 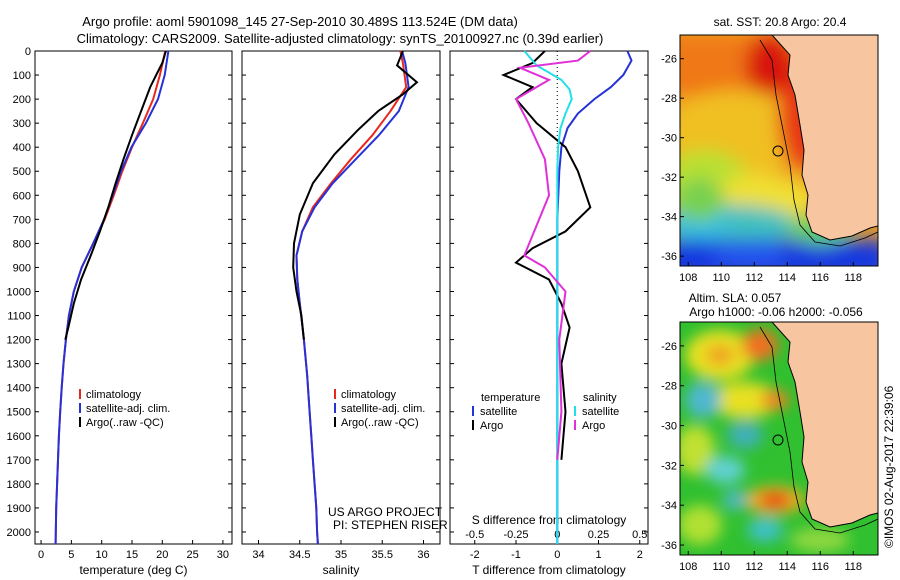 What do you see at coordinates (423, 555) in the screenshot?
I see `x-tick-label: 36` at bounding box center [423, 555].